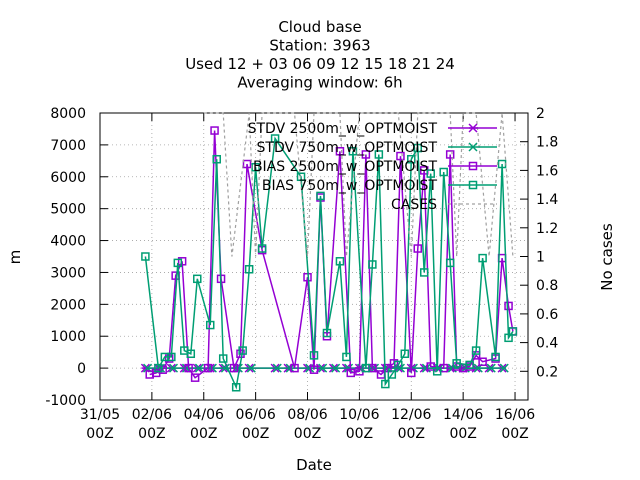 The image size is (640, 480). I want to click on y2-axis-label: No cases, so click(607, 257).